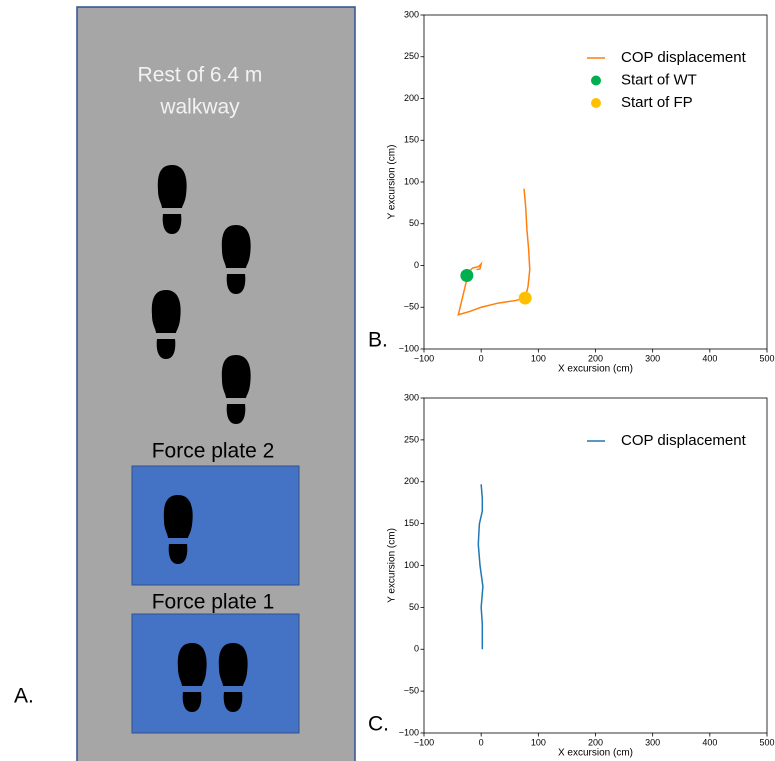  What do you see at coordinates (200, 75) in the screenshot?
I see `walkway-label: Rest of 6.4 m` at bounding box center [200, 75].